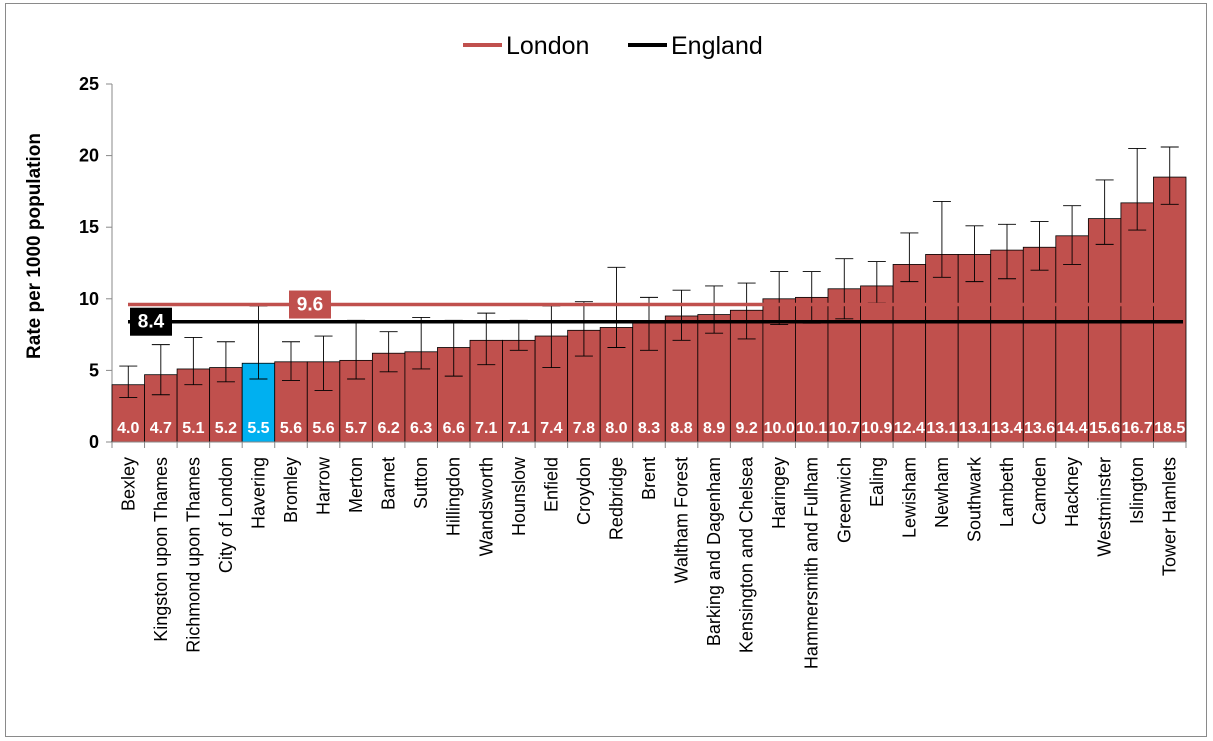 This screenshot has width=1213, height=741. What do you see at coordinates (1072, 492) in the screenshot?
I see `x-tick-label: Hackney` at bounding box center [1072, 492].